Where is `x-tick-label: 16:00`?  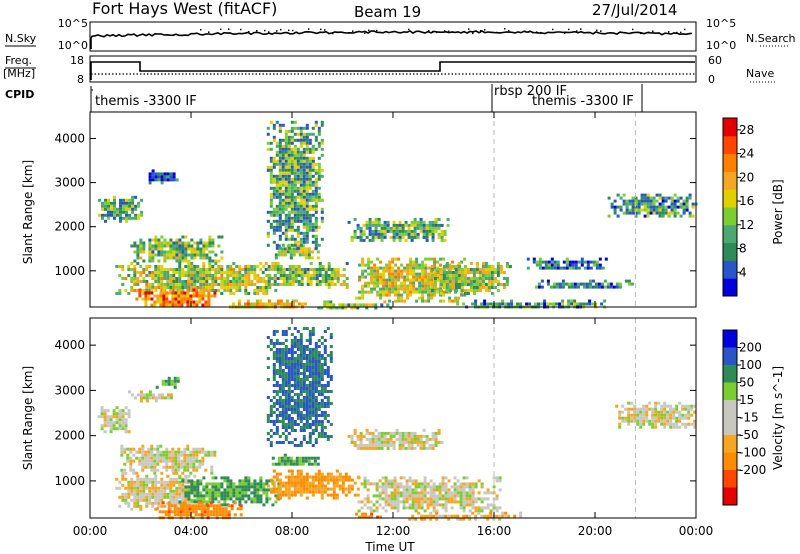
x-tick-label: 16:00 is located at coordinates (494, 531).